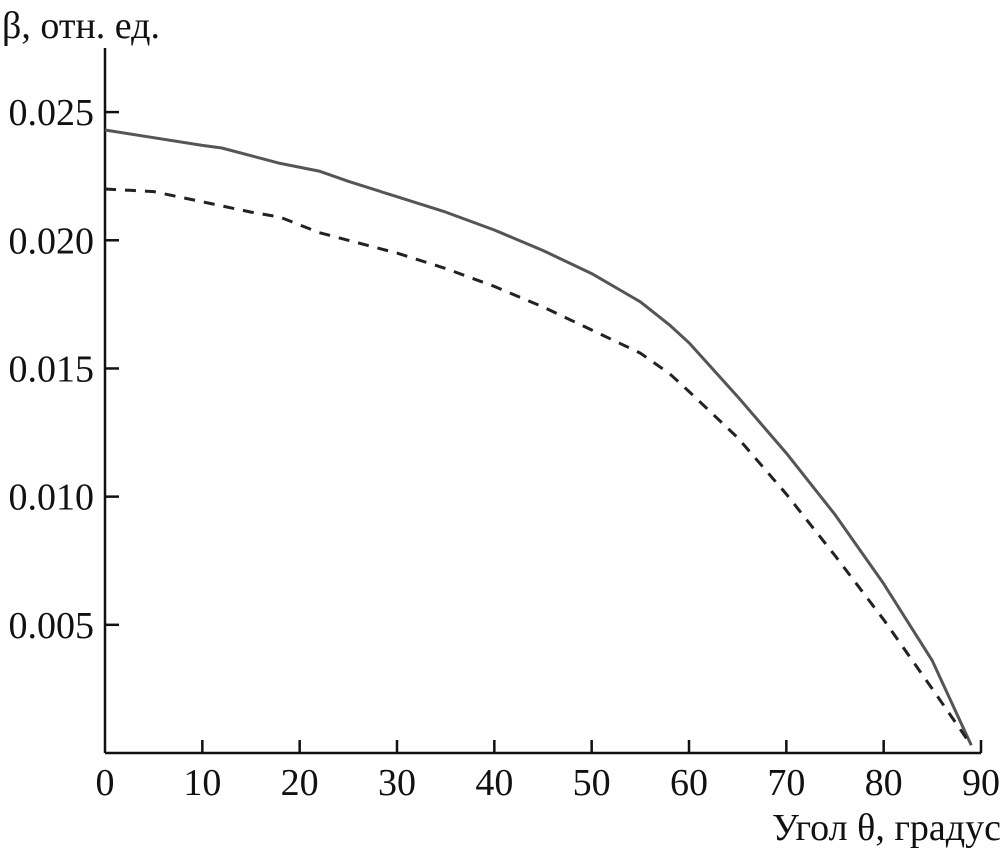 The width and height of the screenshot is (1003, 852). Describe the element at coordinates (52, 369) in the screenshot. I see `y-tick-label: 0.015` at that location.